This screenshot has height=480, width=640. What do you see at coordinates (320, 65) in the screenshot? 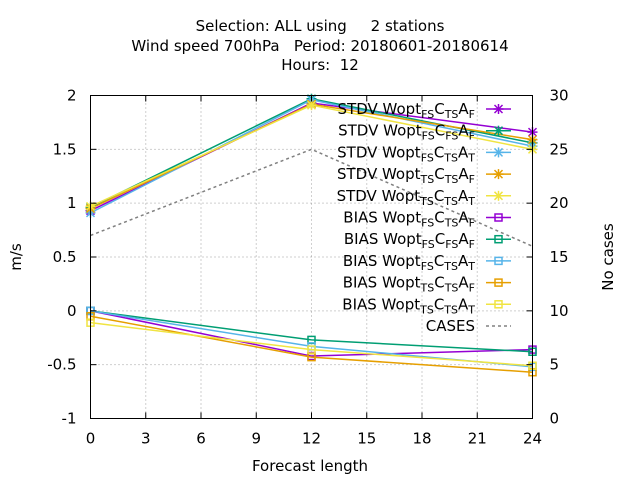
I see `chart-title-line-3: Hours: 12` at bounding box center [320, 65].